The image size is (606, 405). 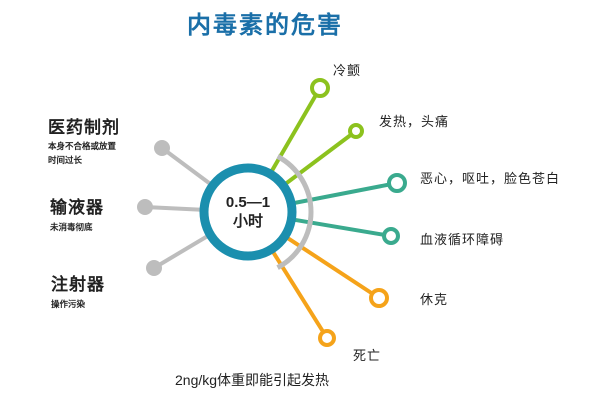 I want to click on source-label: 注射器, so click(x=78, y=285).